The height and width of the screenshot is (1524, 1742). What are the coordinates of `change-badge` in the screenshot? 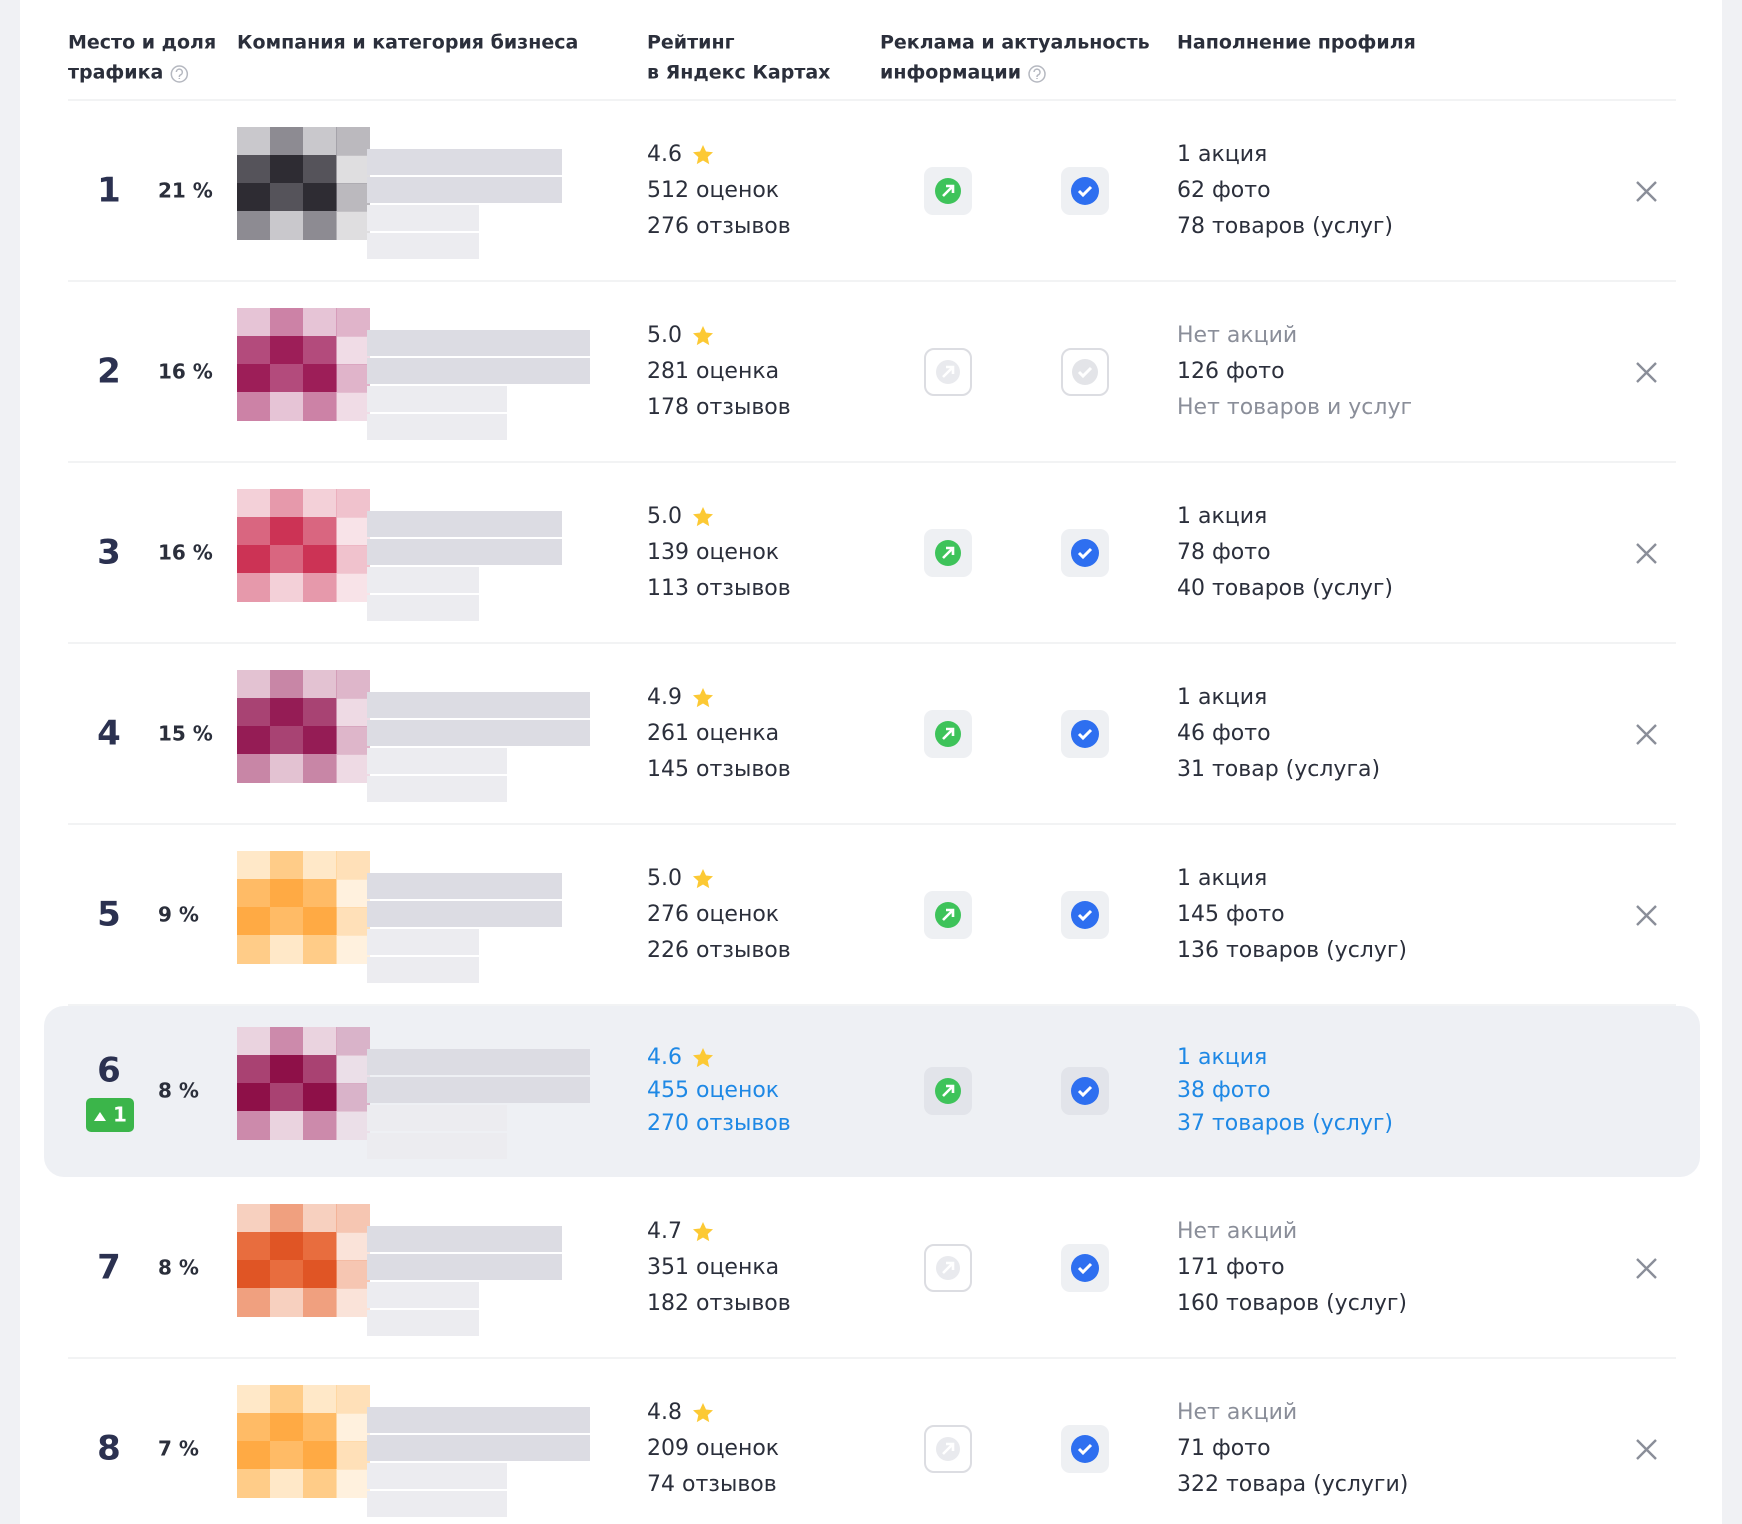 It's located at (110, 1115).